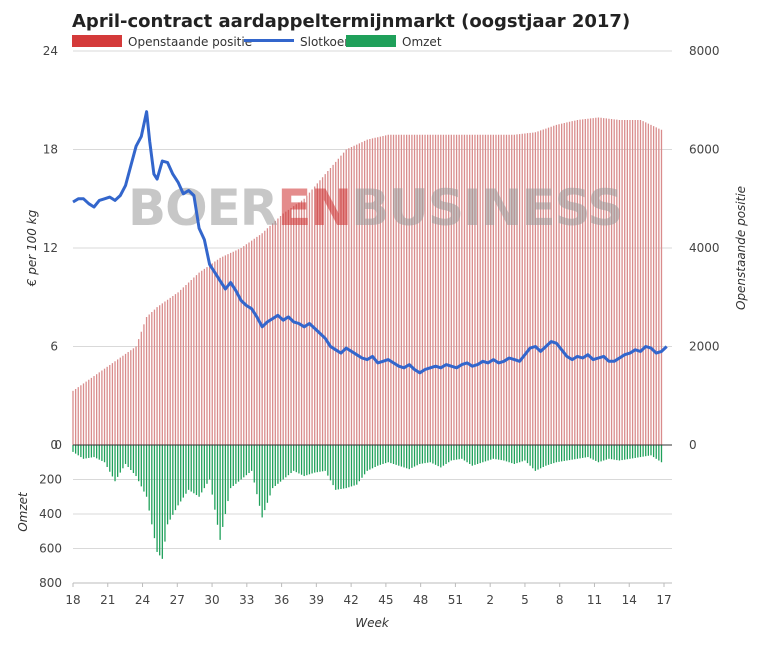 The height and width of the screenshot is (649, 763). What do you see at coordinates (281, 600) in the screenshot?
I see `x-axis-tick: 36` at bounding box center [281, 600].